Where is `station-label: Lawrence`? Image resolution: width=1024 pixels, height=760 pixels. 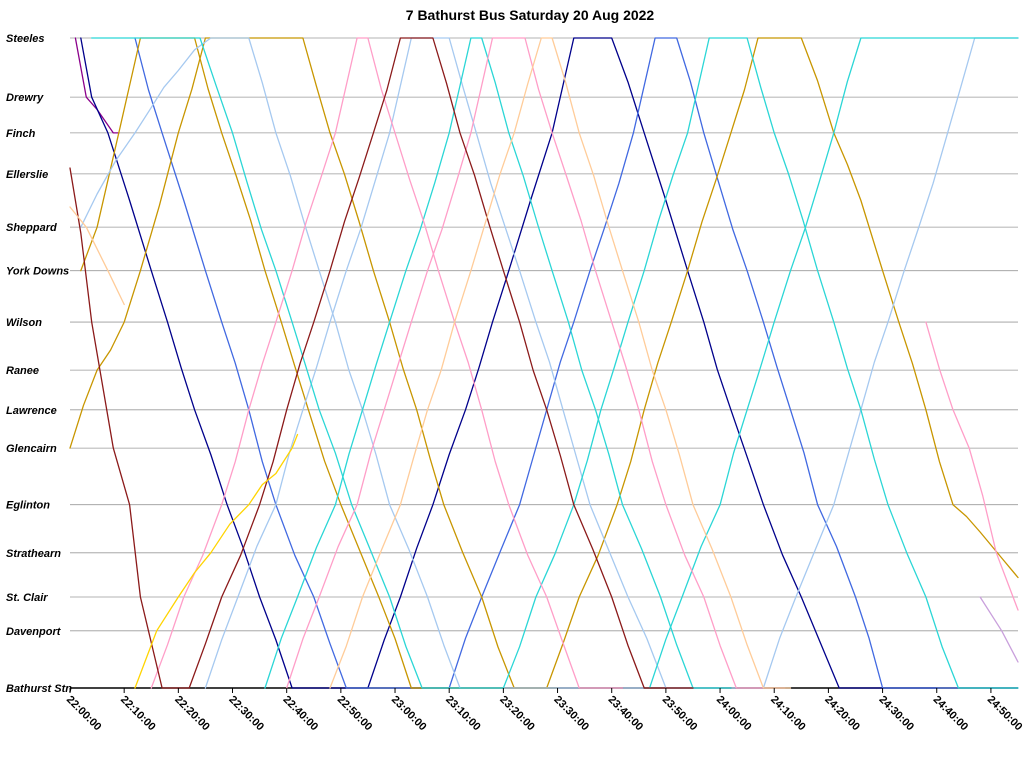
station-label: Lawrence is located at coordinates (31, 411).